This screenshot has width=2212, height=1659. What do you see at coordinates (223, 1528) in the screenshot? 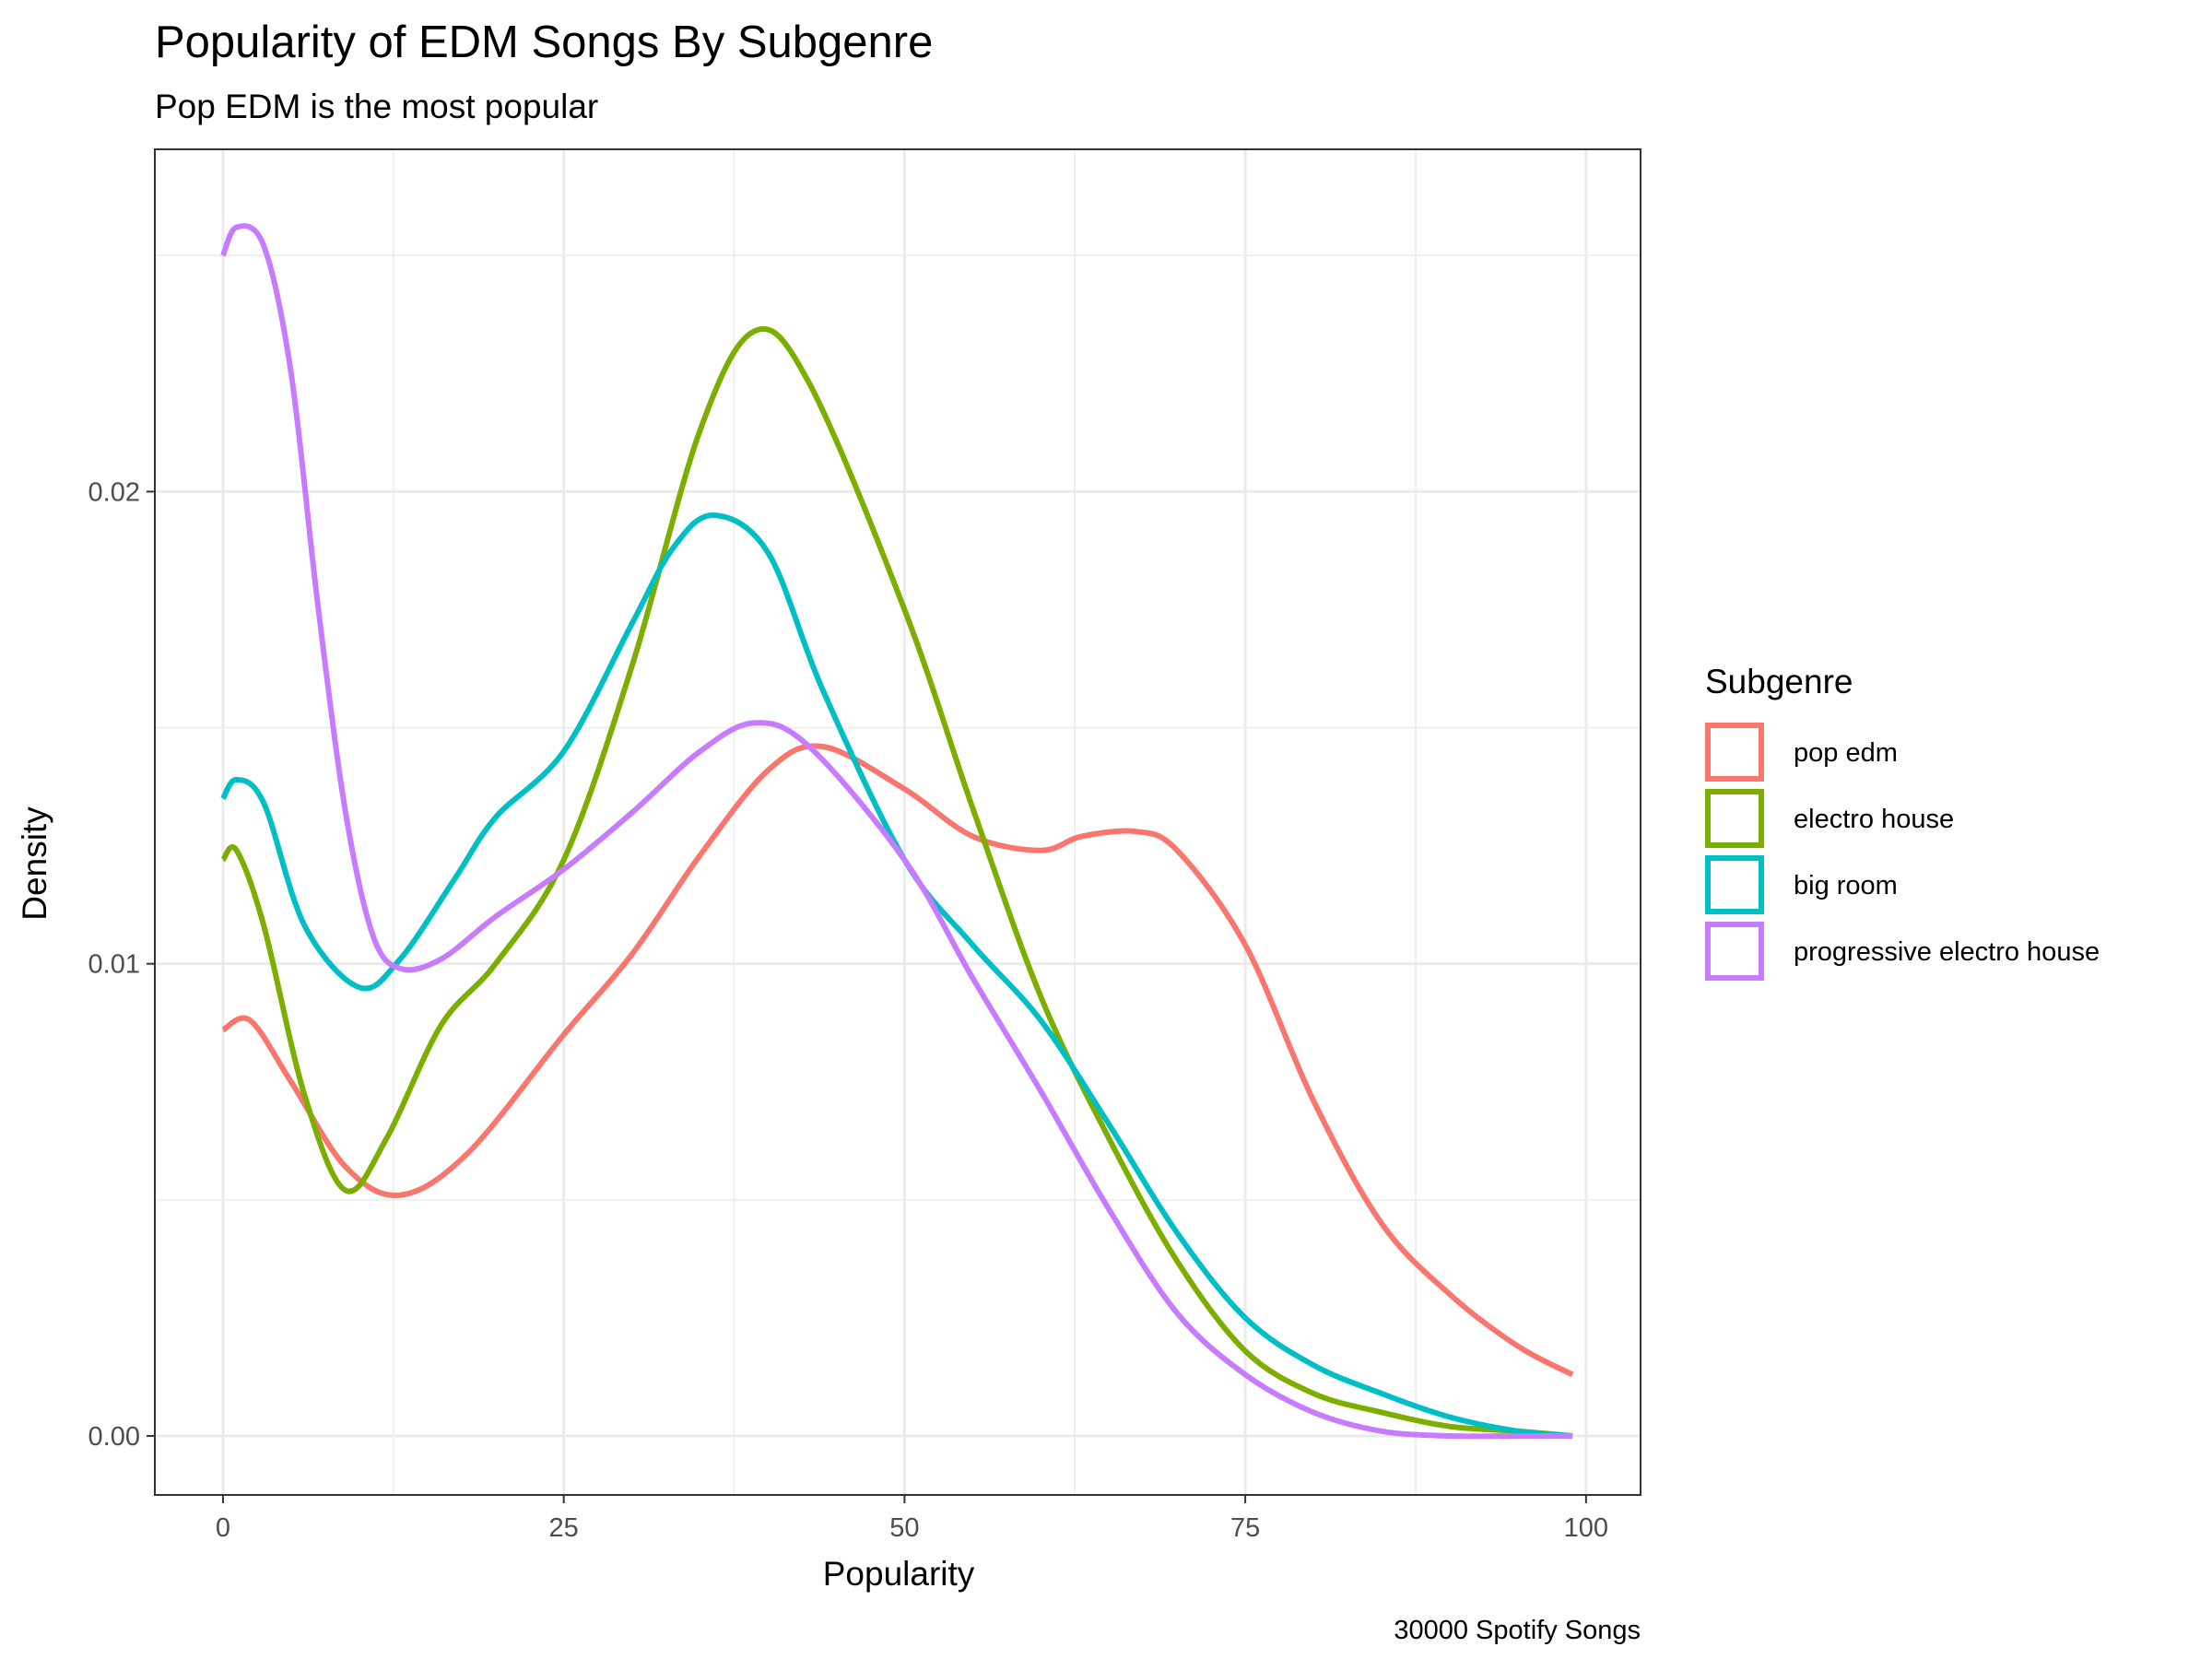
I see `x-tick-label: 0` at bounding box center [223, 1528].